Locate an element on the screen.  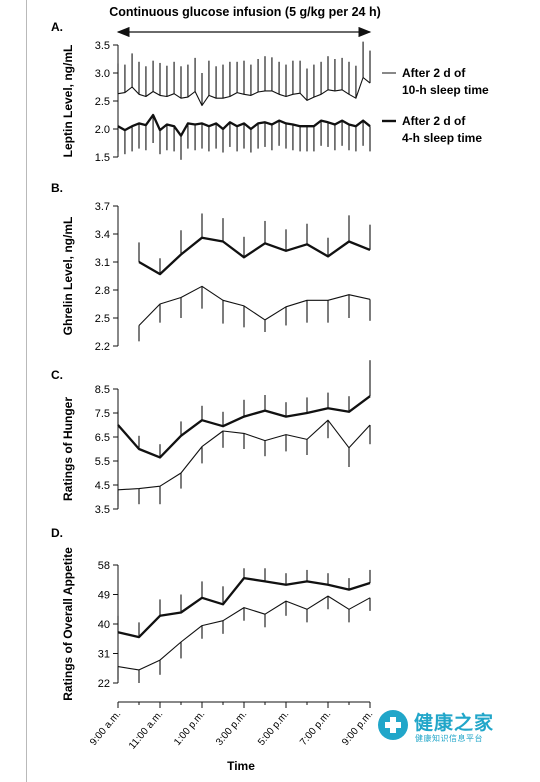
x-tick-label: 1:00 p.m. is located at coordinates (189, 728).